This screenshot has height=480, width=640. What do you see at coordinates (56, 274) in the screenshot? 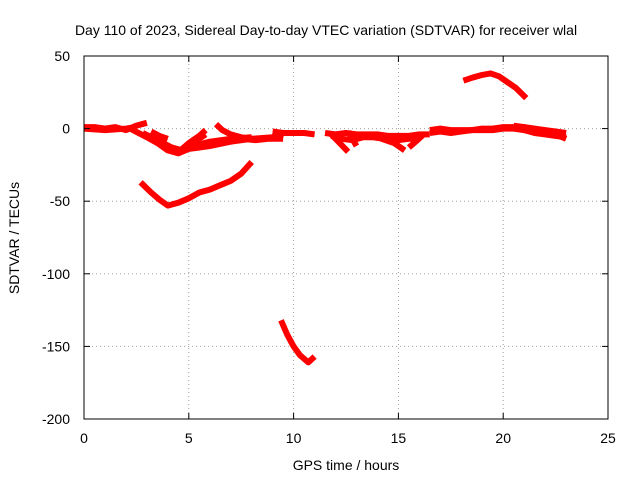
I see `y-tick-label: -100` at bounding box center [56, 274].